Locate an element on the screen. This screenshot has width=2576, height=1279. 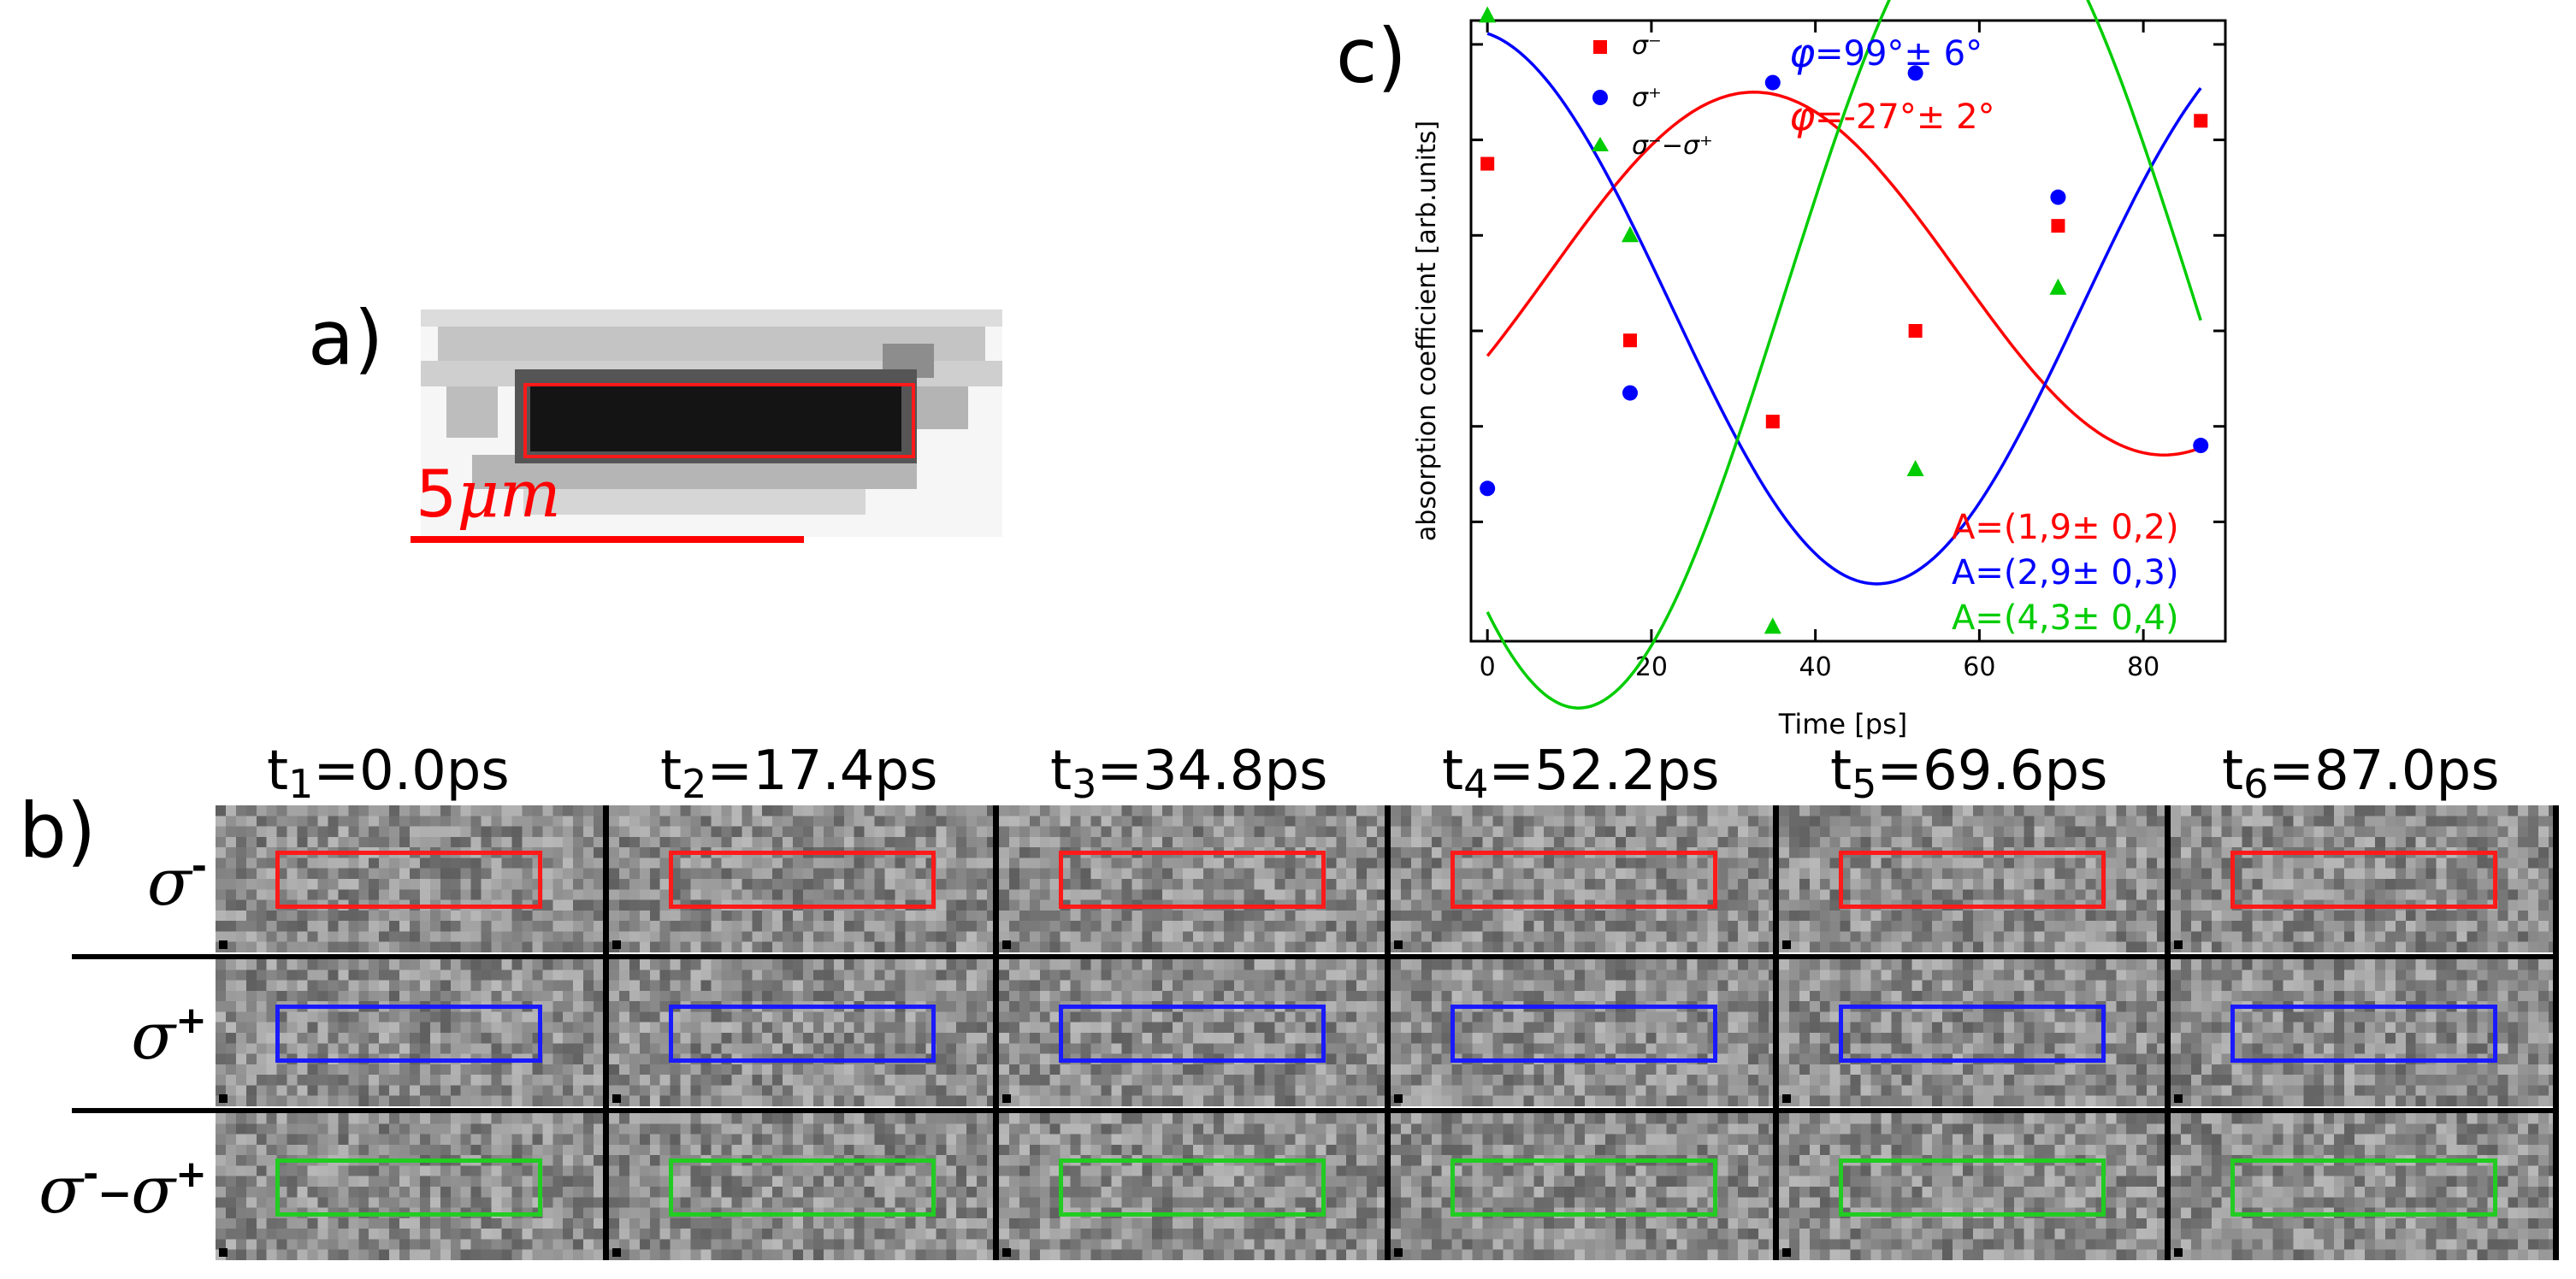
time-label-index: 2 is located at coordinates (694, 784).